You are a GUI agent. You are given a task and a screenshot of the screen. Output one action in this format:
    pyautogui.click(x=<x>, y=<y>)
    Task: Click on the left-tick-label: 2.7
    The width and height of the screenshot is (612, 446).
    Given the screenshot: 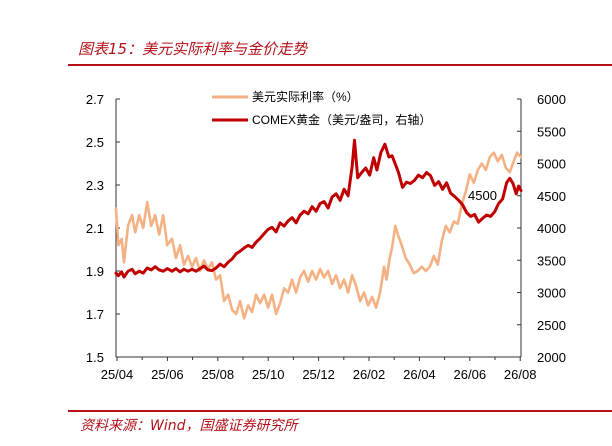 What is the action you would take?
    pyautogui.click(x=95, y=99)
    